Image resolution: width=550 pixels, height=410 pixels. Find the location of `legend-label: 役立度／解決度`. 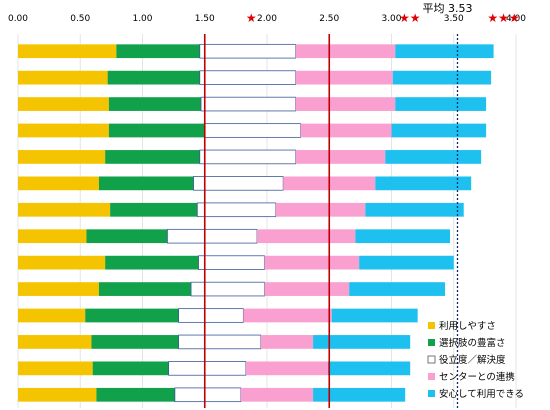

legend-label: 役立度／解決度 is located at coordinates (472, 360).